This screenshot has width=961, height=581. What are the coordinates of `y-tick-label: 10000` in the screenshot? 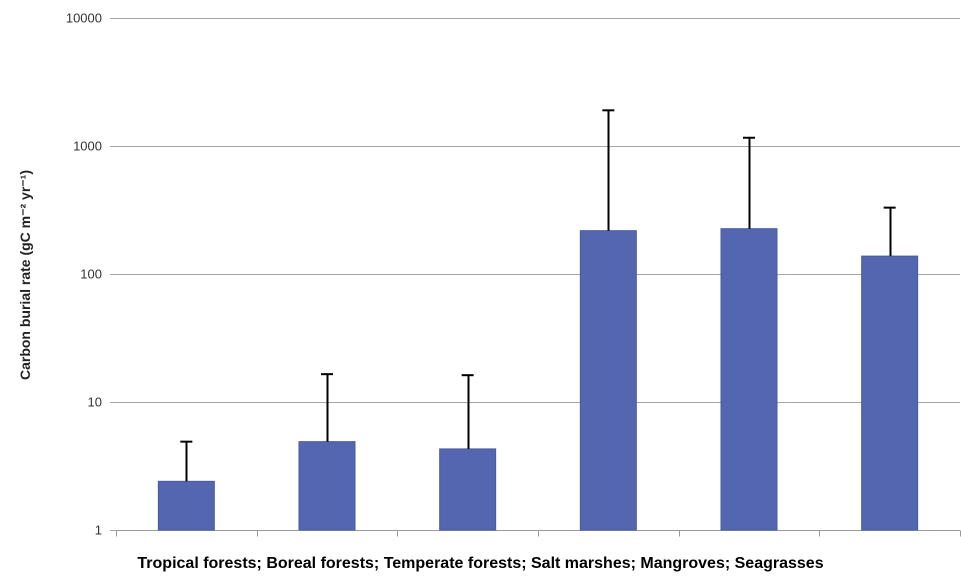 It's located at (84, 18).